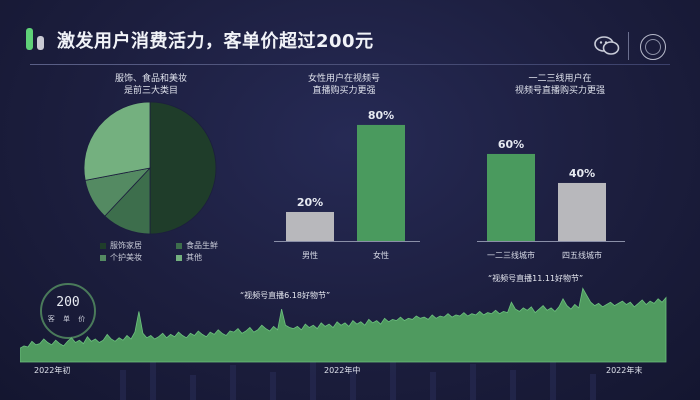  I want to click on pie-legend-item: 服饰家居, so click(121, 245).